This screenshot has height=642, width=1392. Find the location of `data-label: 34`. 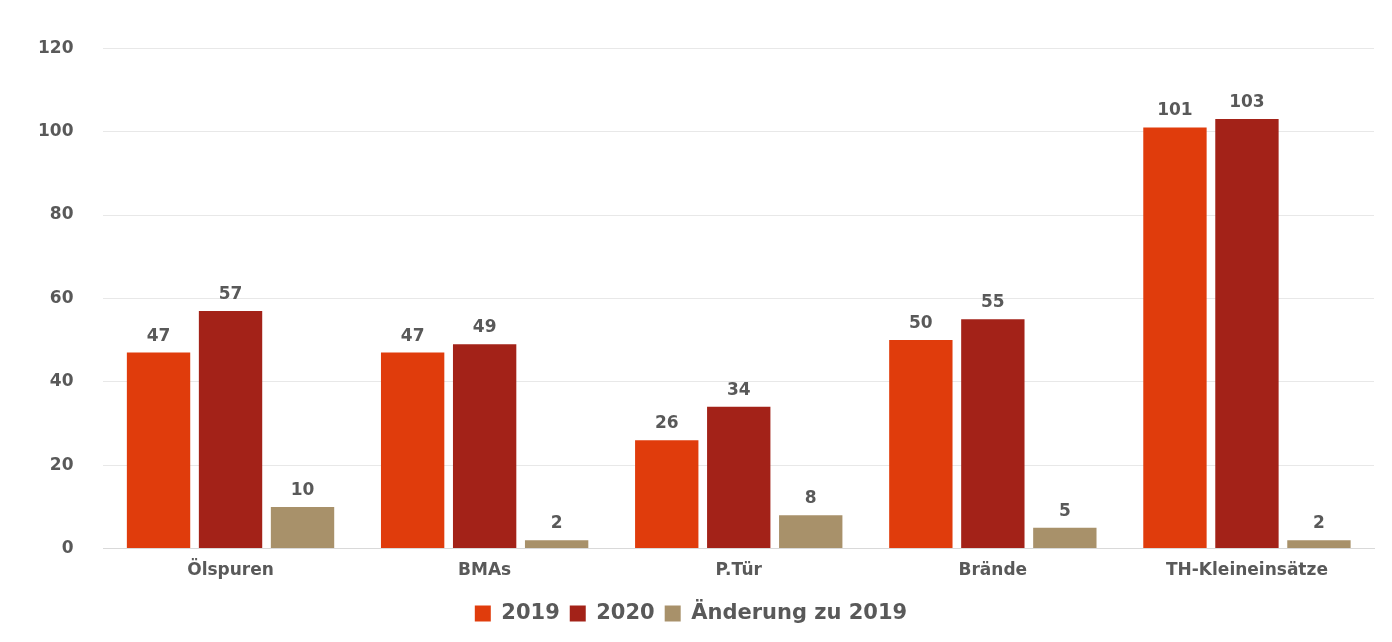

data-label: 34 is located at coordinates (738, 388).